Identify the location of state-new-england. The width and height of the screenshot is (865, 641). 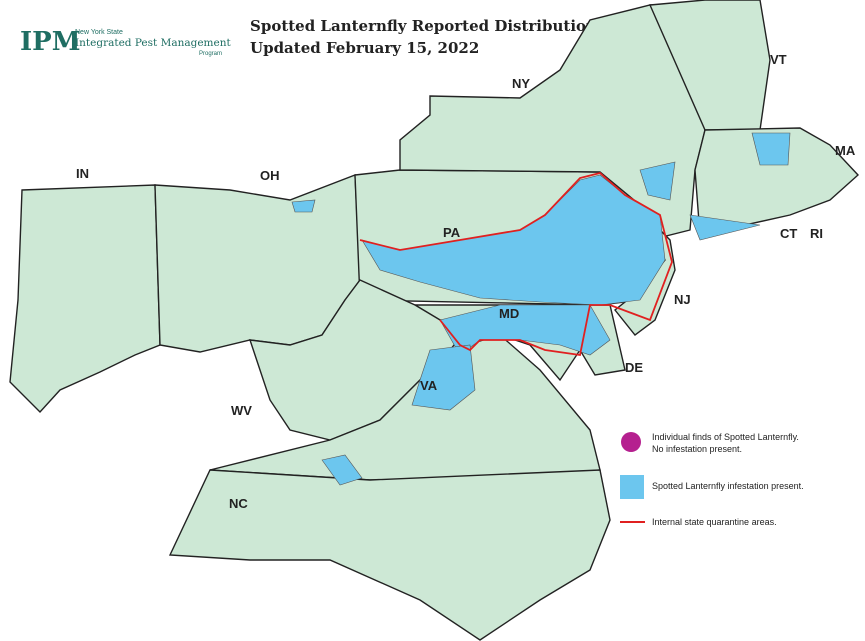
(777, 181).